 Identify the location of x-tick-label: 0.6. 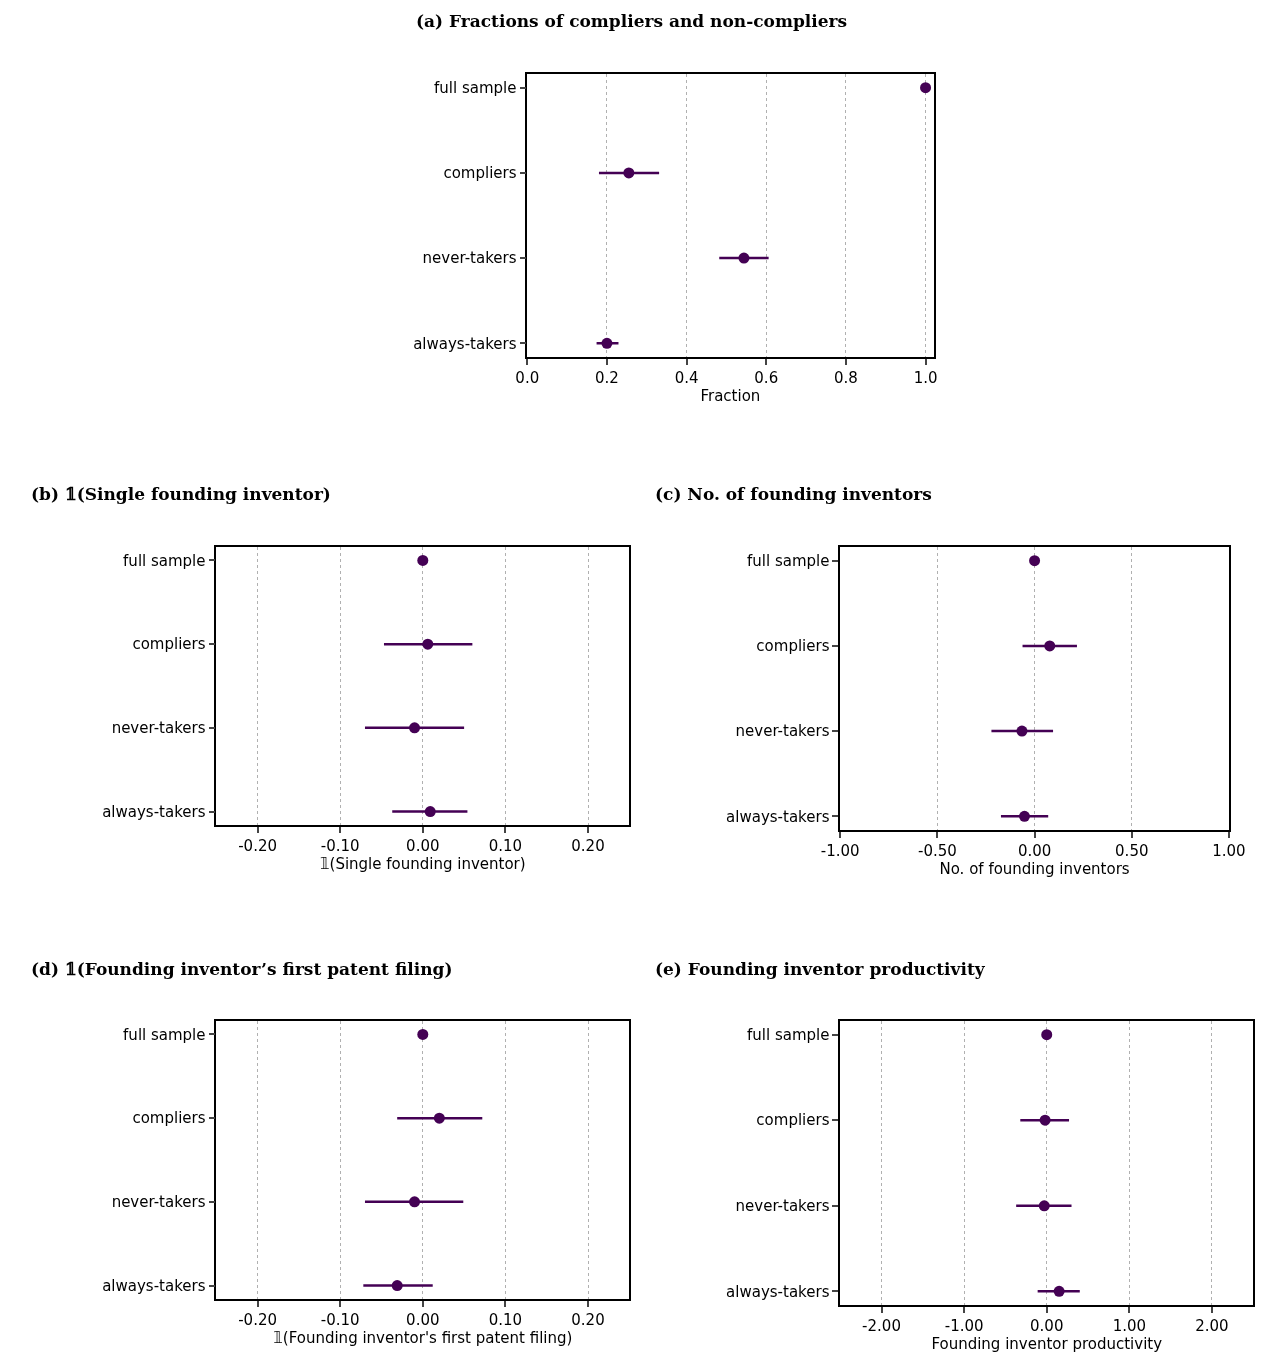
(766, 377).